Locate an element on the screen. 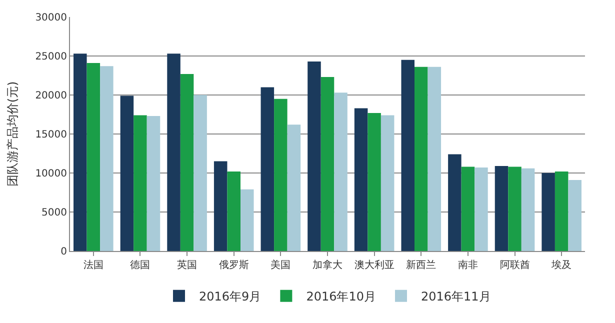  x-tick-label: 德国 is located at coordinates (140, 265).